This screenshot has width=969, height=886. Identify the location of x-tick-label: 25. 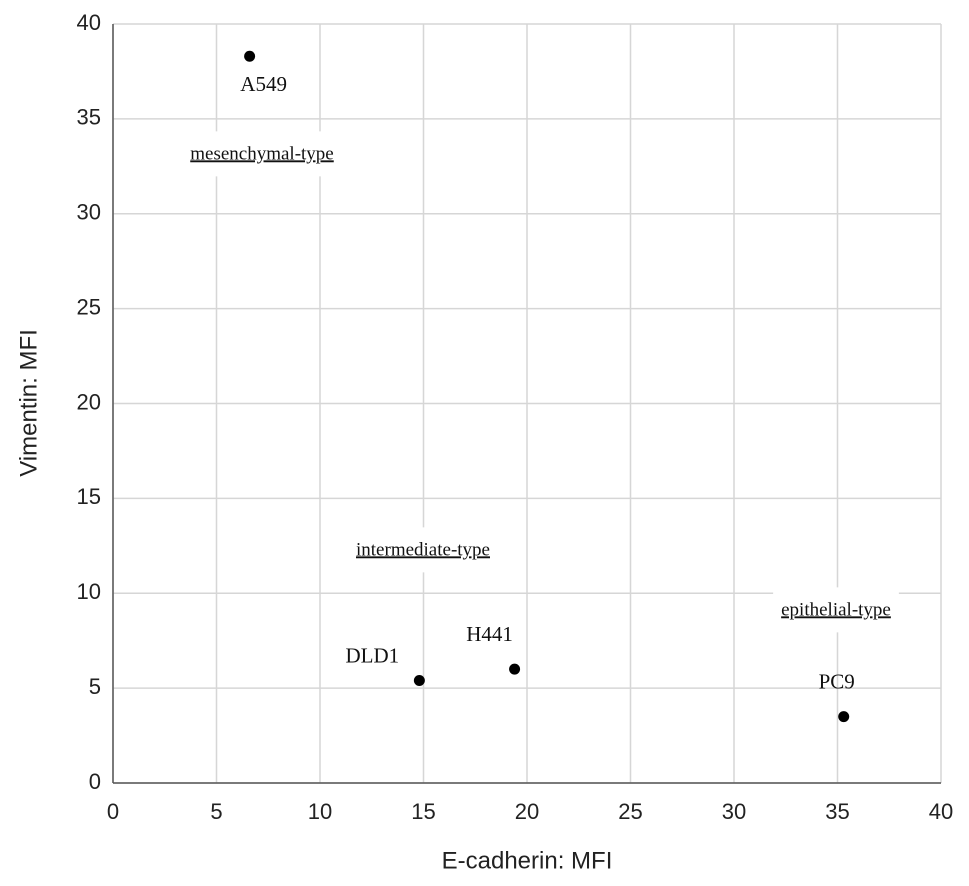
(630, 811).